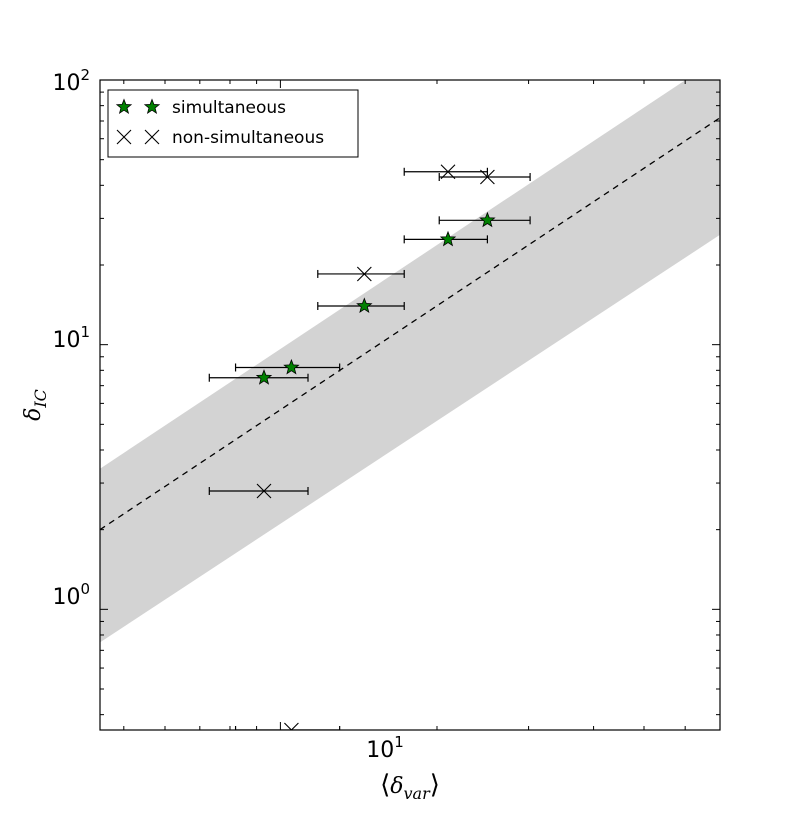 The height and width of the screenshot is (813, 800). I want to click on legend-label-non-simultaneous: non-simultaneous, so click(248, 138).